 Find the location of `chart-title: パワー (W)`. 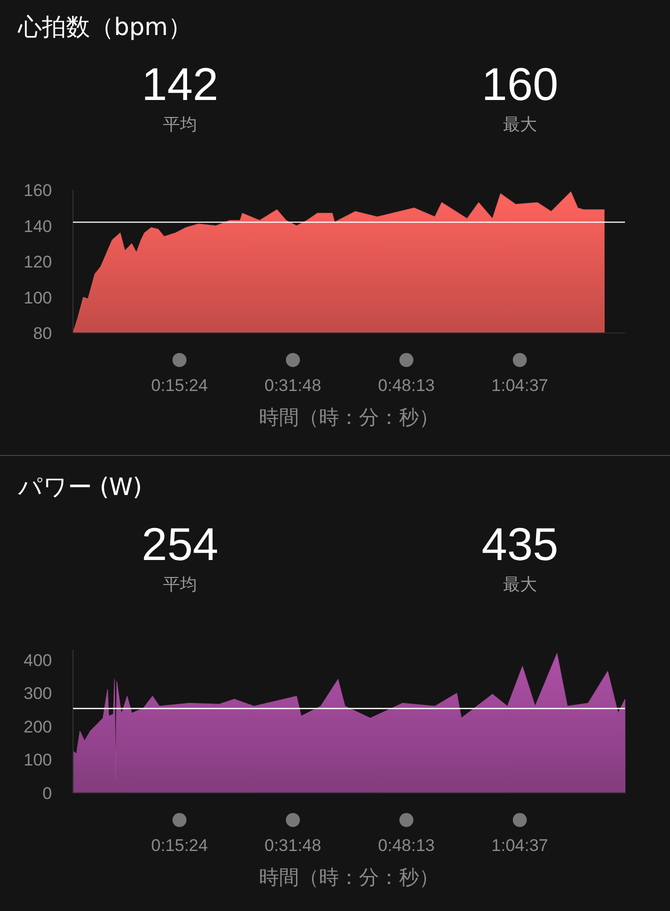

chart-title: パワー (W) is located at coordinates (79, 487).